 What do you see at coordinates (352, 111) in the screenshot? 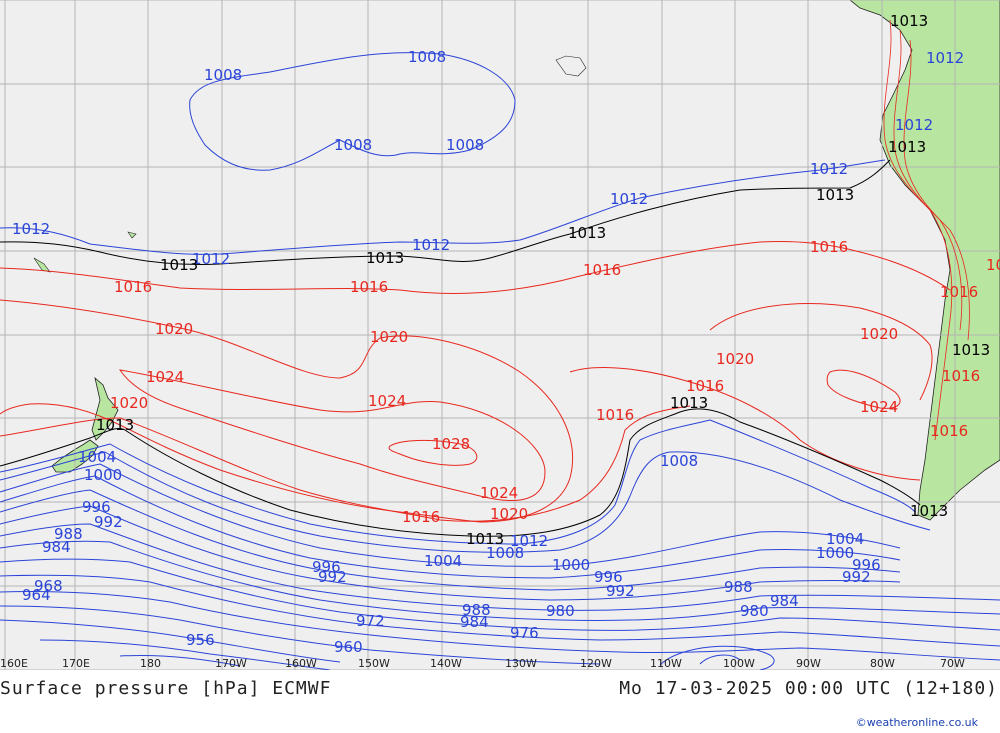
I see `isobar-1008-north` at bounding box center [352, 111].